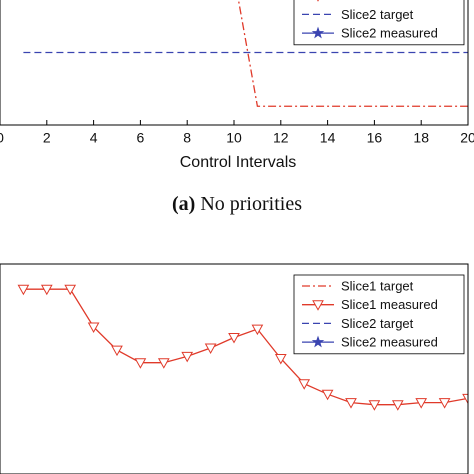  Describe the element at coordinates (421, 138) in the screenshot. I see `x-tick-label: 18` at that location.